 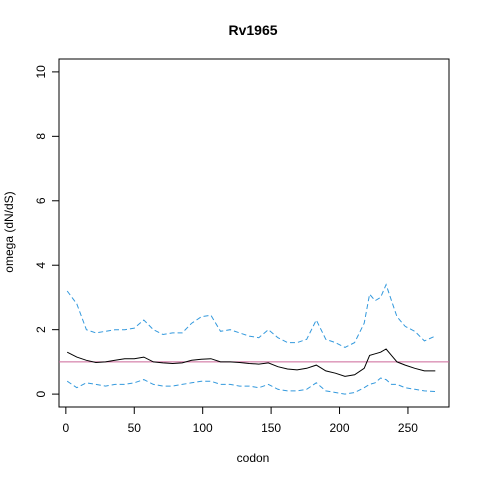 What do you see at coordinates (340, 428) in the screenshot?
I see `x-tick-label: 200` at bounding box center [340, 428].